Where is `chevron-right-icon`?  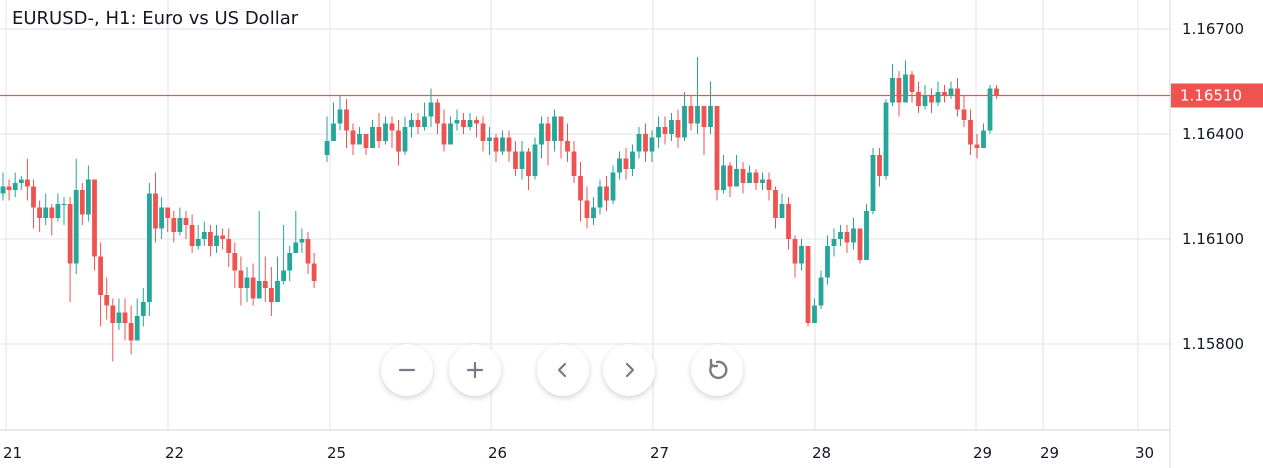 chevron-right-icon is located at coordinates (630, 370).